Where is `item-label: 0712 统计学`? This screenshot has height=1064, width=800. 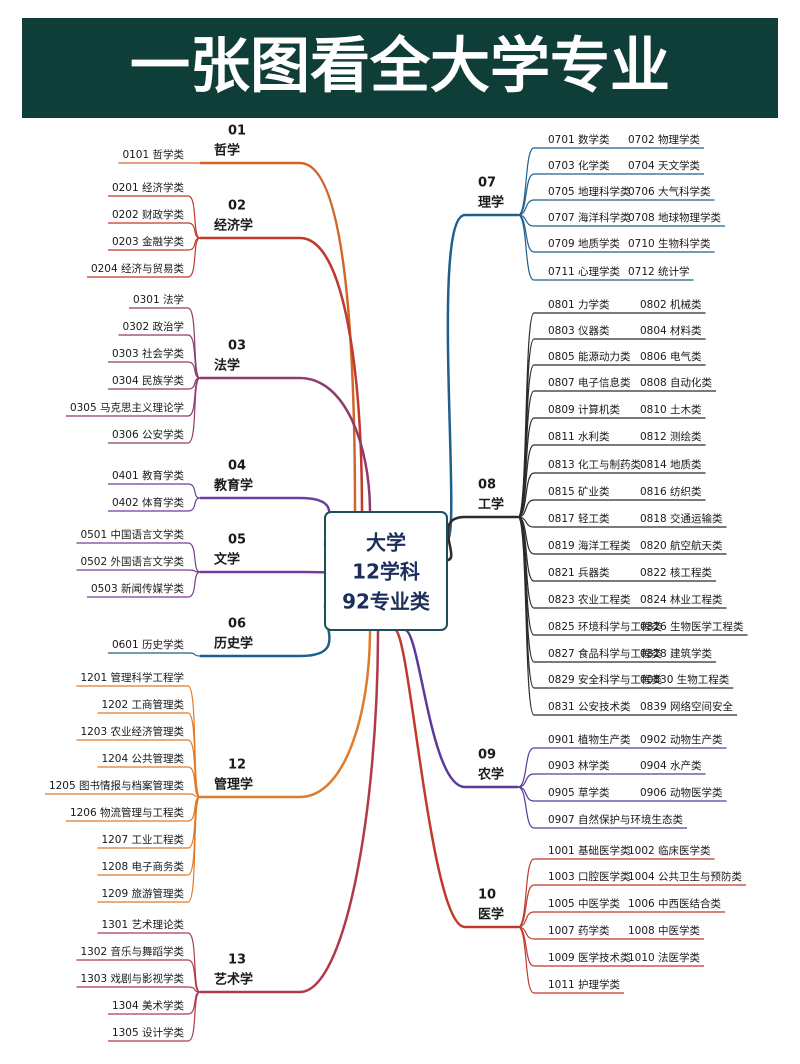
item-label: 0712 统计学 is located at coordinates (659, 271).